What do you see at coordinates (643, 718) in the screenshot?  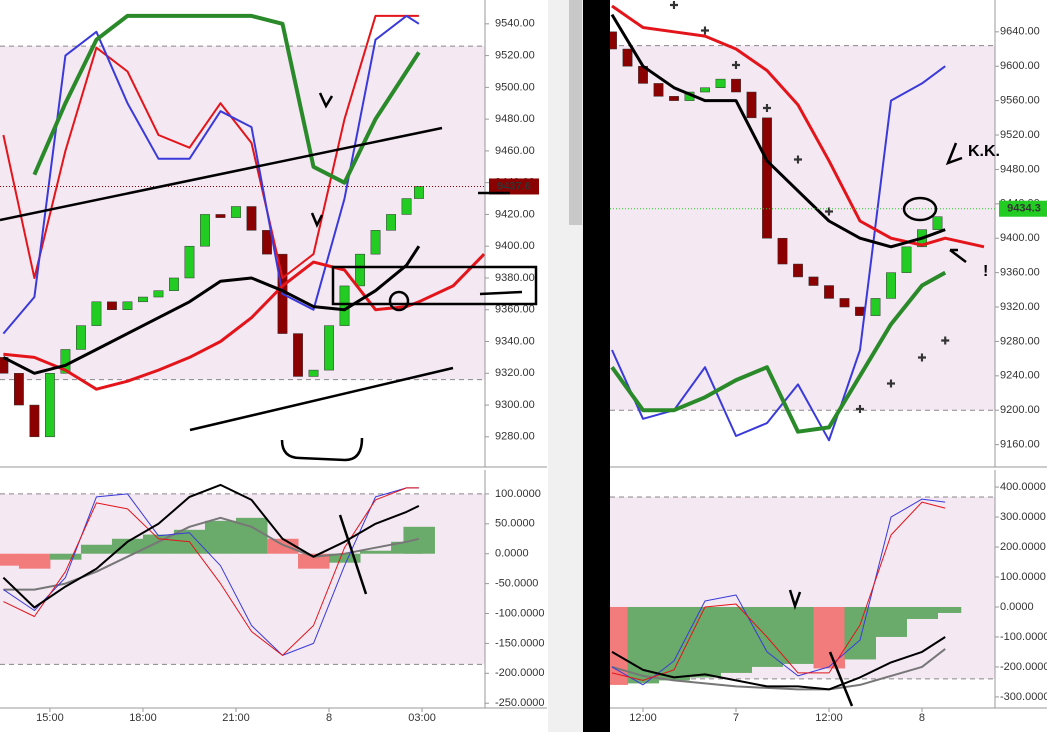 I see `x-tick-label: 12:00` at bounding box center [643, 718].